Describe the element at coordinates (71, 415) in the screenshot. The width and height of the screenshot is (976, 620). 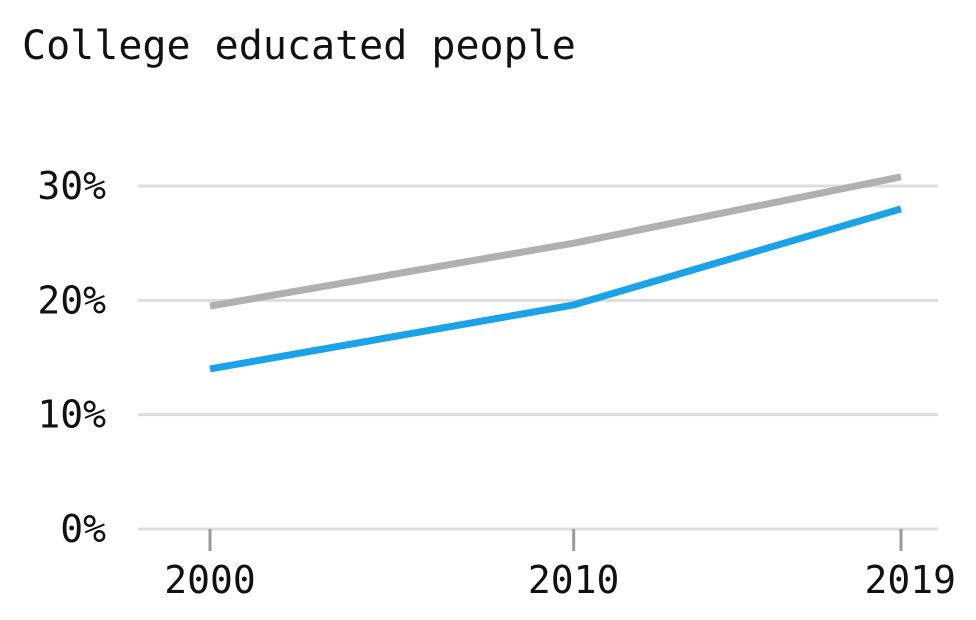
I see `y-tick-label: 10%` at that location.